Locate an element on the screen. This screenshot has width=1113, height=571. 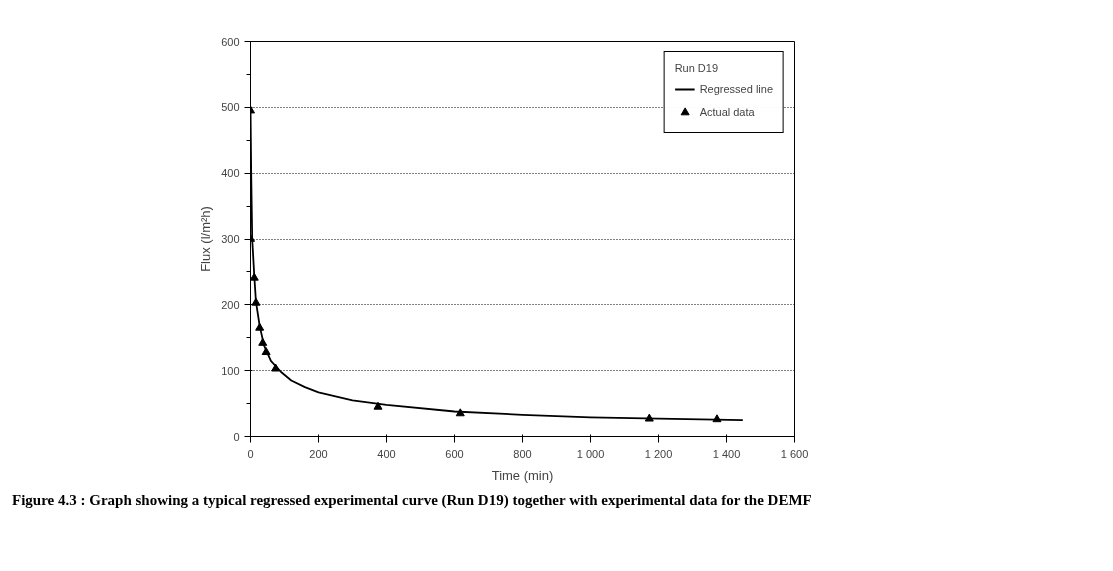
y-tick-label: 100 is located at coordinates (230, 370).